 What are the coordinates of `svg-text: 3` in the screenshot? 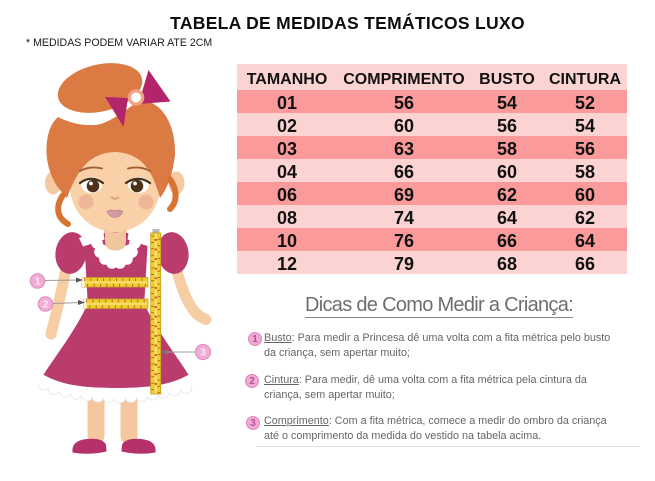 It's located at (203, 353).